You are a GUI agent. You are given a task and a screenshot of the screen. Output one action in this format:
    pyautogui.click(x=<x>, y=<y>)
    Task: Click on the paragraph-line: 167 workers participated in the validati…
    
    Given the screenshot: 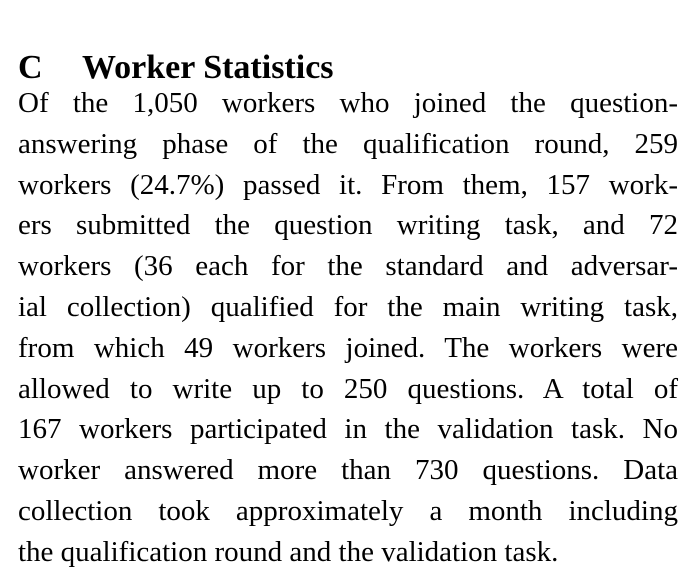 What is the action you would take?
    pyautogui.click(x=348, y=429)
    